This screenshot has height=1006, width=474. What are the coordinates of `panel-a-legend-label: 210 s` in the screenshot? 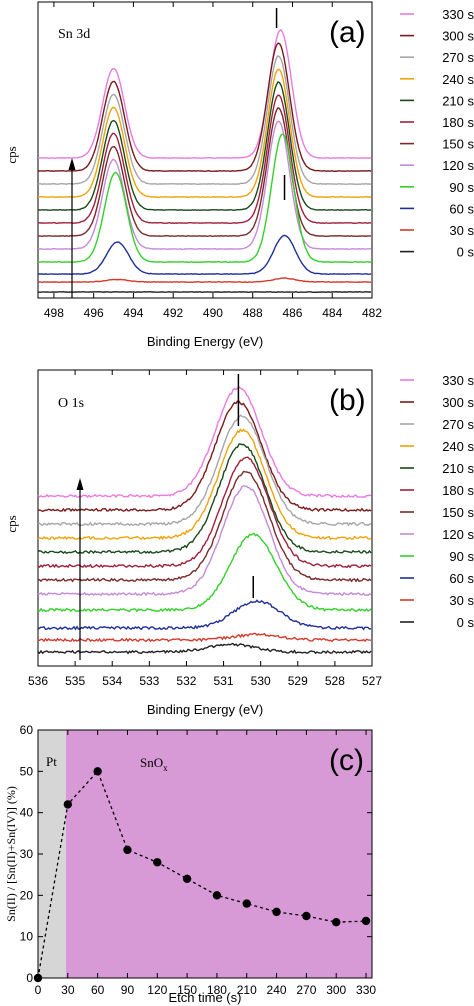 It's located at (458, 100).